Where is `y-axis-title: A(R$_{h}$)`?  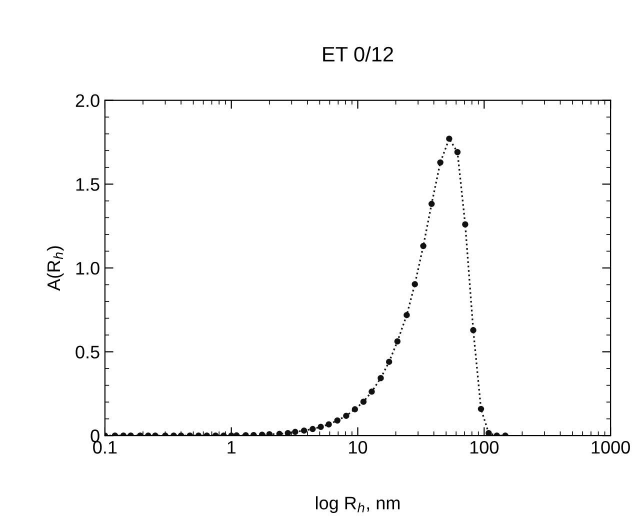
y-axis-title: A(R$_{h}$) is located at coordinates (55, 268).